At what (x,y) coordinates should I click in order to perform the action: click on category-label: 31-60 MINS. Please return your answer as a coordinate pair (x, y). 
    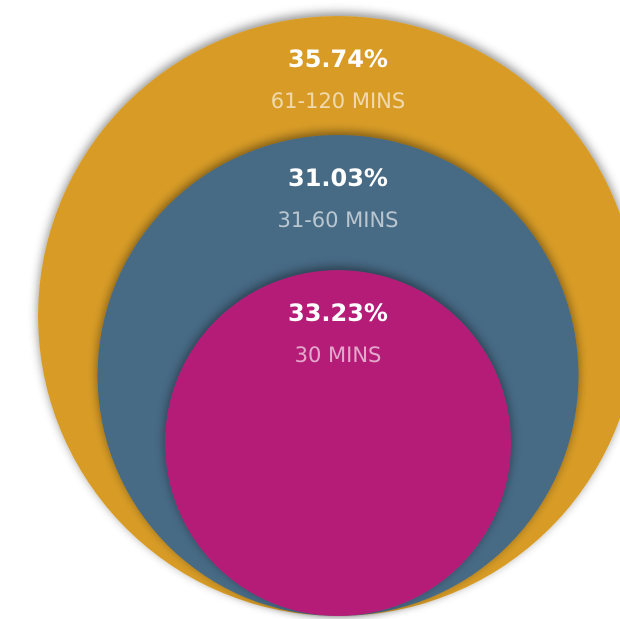
    Looking at the image, I should click on (337, 220).